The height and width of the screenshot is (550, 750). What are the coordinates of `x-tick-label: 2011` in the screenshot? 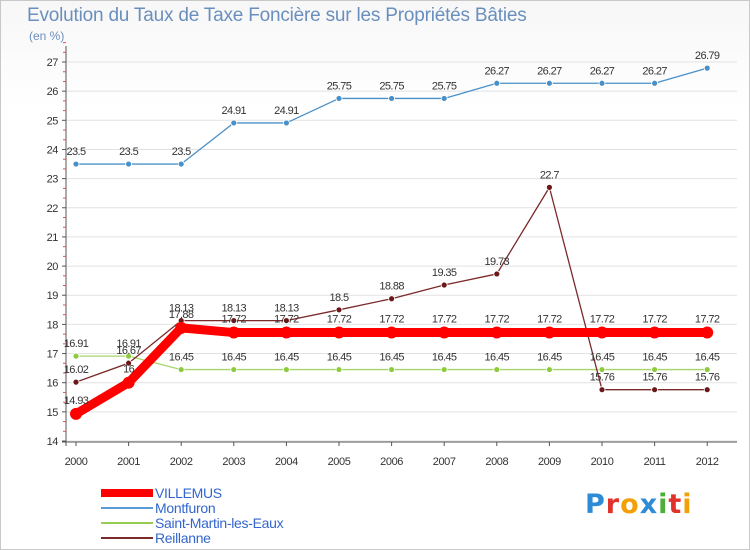 It's located at (655, 462).